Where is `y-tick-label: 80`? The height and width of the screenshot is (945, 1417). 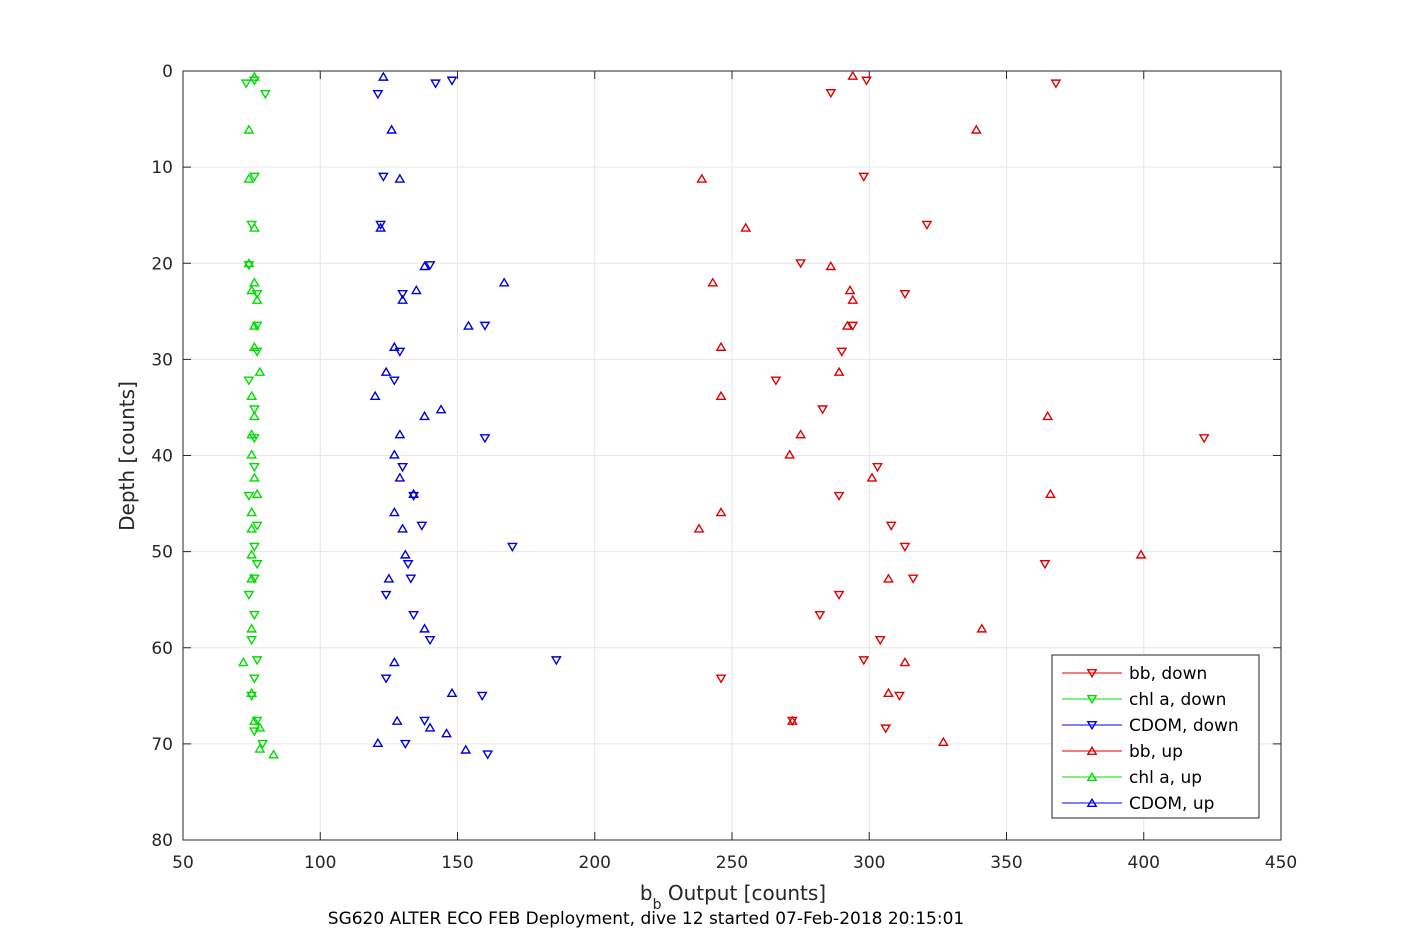
y-tick-label: 80 is located at coordinates (162, 841).